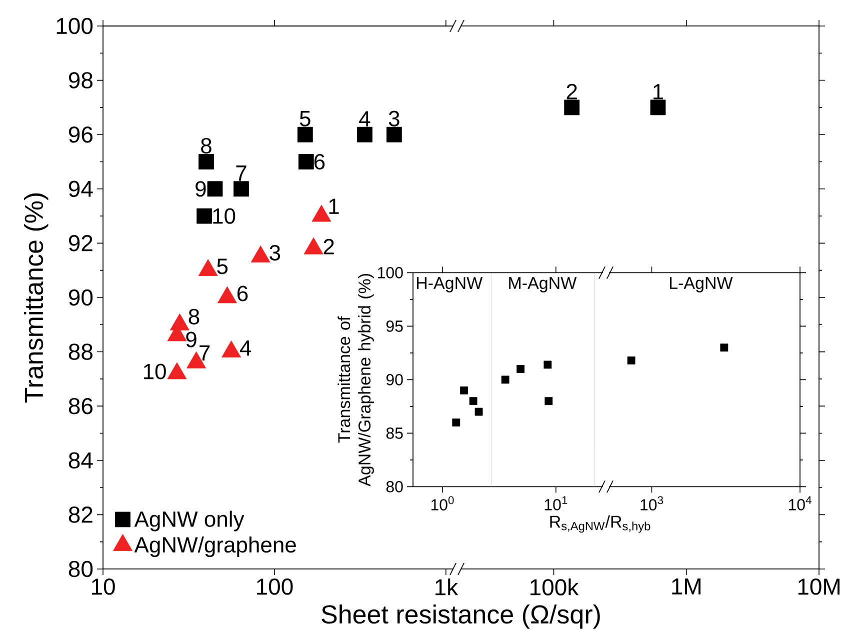  I want to click on y-tick-label: 86, so click(80, 406).